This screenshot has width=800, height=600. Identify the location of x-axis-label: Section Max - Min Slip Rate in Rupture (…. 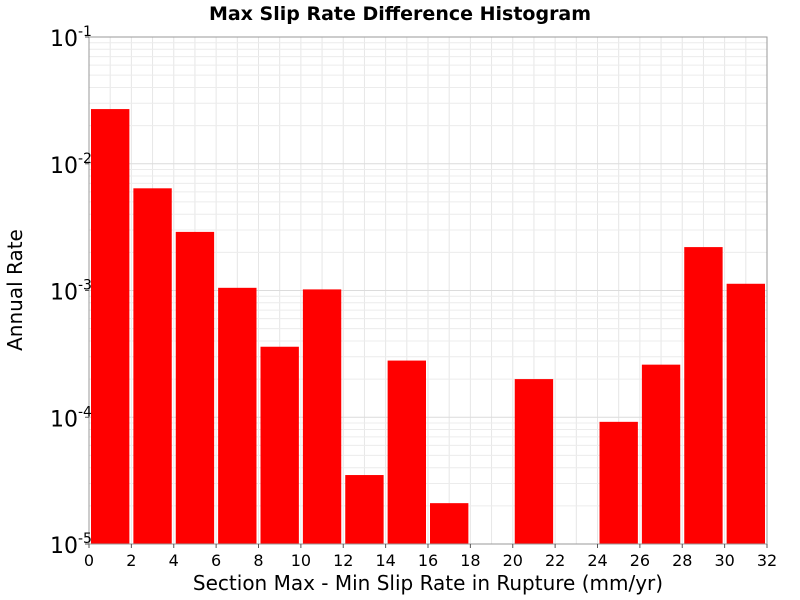
(428, 583).